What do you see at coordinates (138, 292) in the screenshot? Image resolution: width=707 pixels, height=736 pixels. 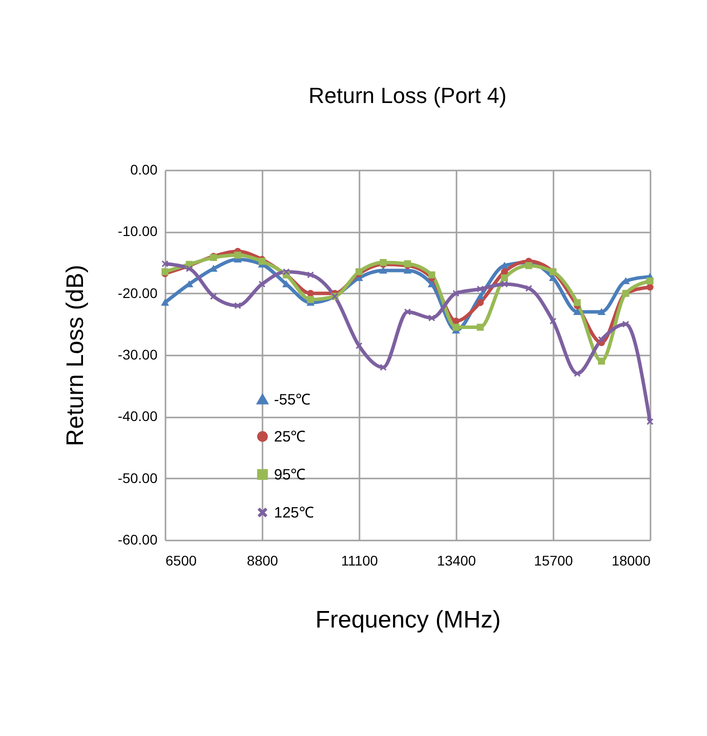 I see `y-tick-label: -20.00` at bounding box center [138, 292].